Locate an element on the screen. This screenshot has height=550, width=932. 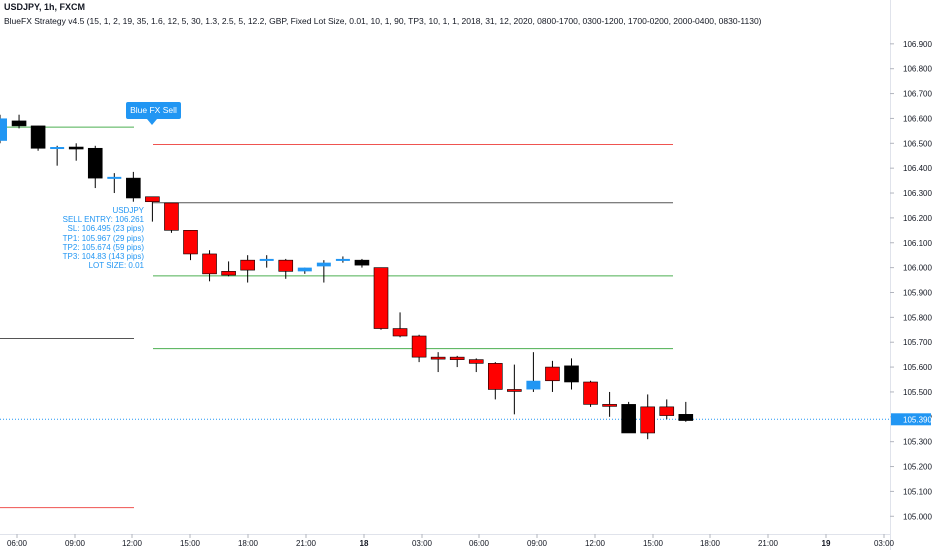
sell-signal-arrow is located at coordinates (152, 122).